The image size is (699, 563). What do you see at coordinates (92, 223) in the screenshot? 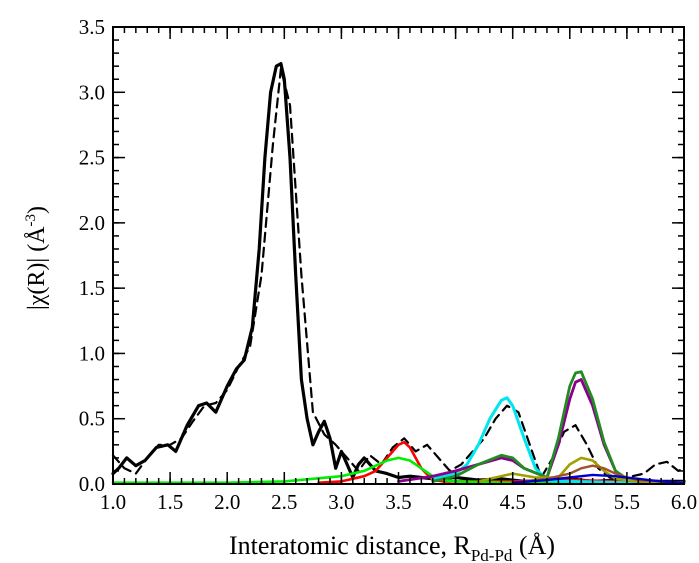
I see `y-tick-label: 2.0` at bounding box center [92, 223].